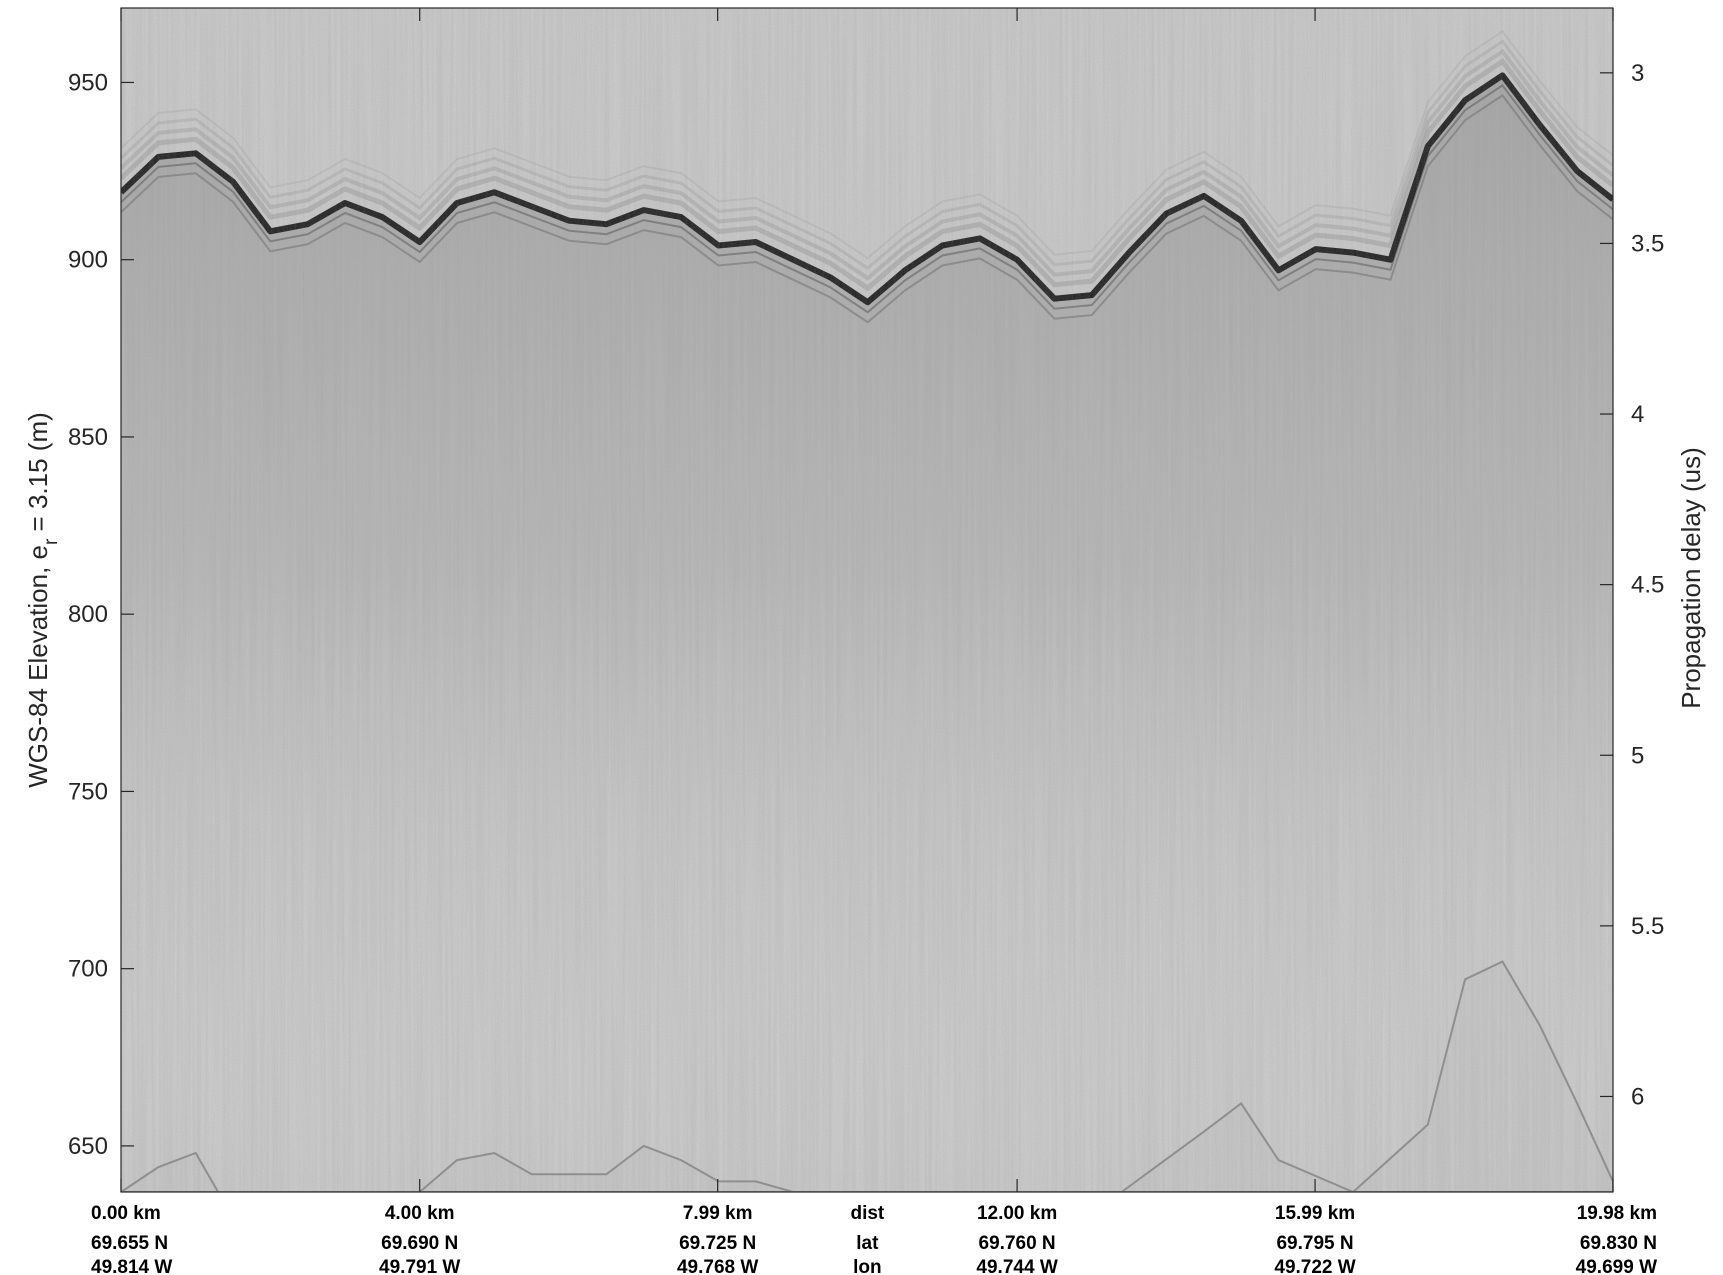 The width and height of the screenshot is (1723, 1275). Describe the element at coordinates (1637, 414) in the screenshot. I see `right-tick-label: 4` at that location.